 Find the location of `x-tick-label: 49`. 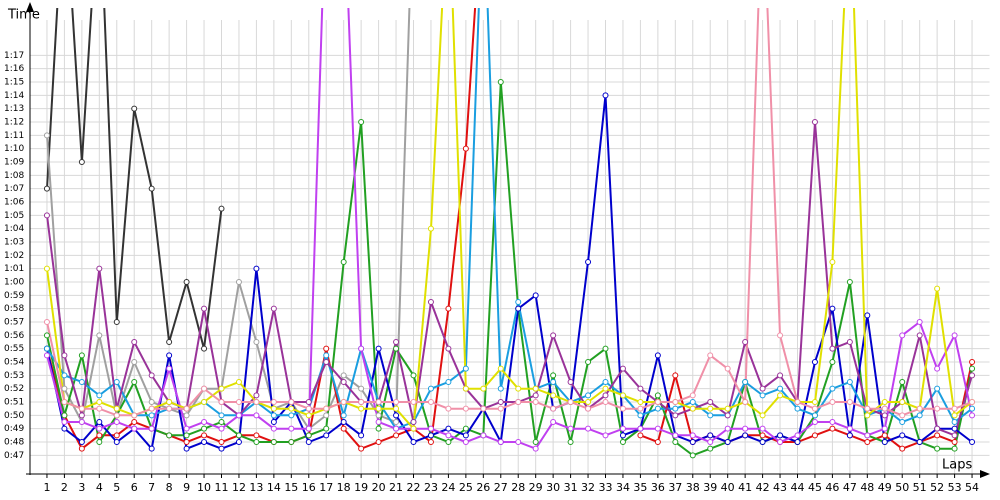

x-tick-label: 49 is located at coordinates (885, 487).